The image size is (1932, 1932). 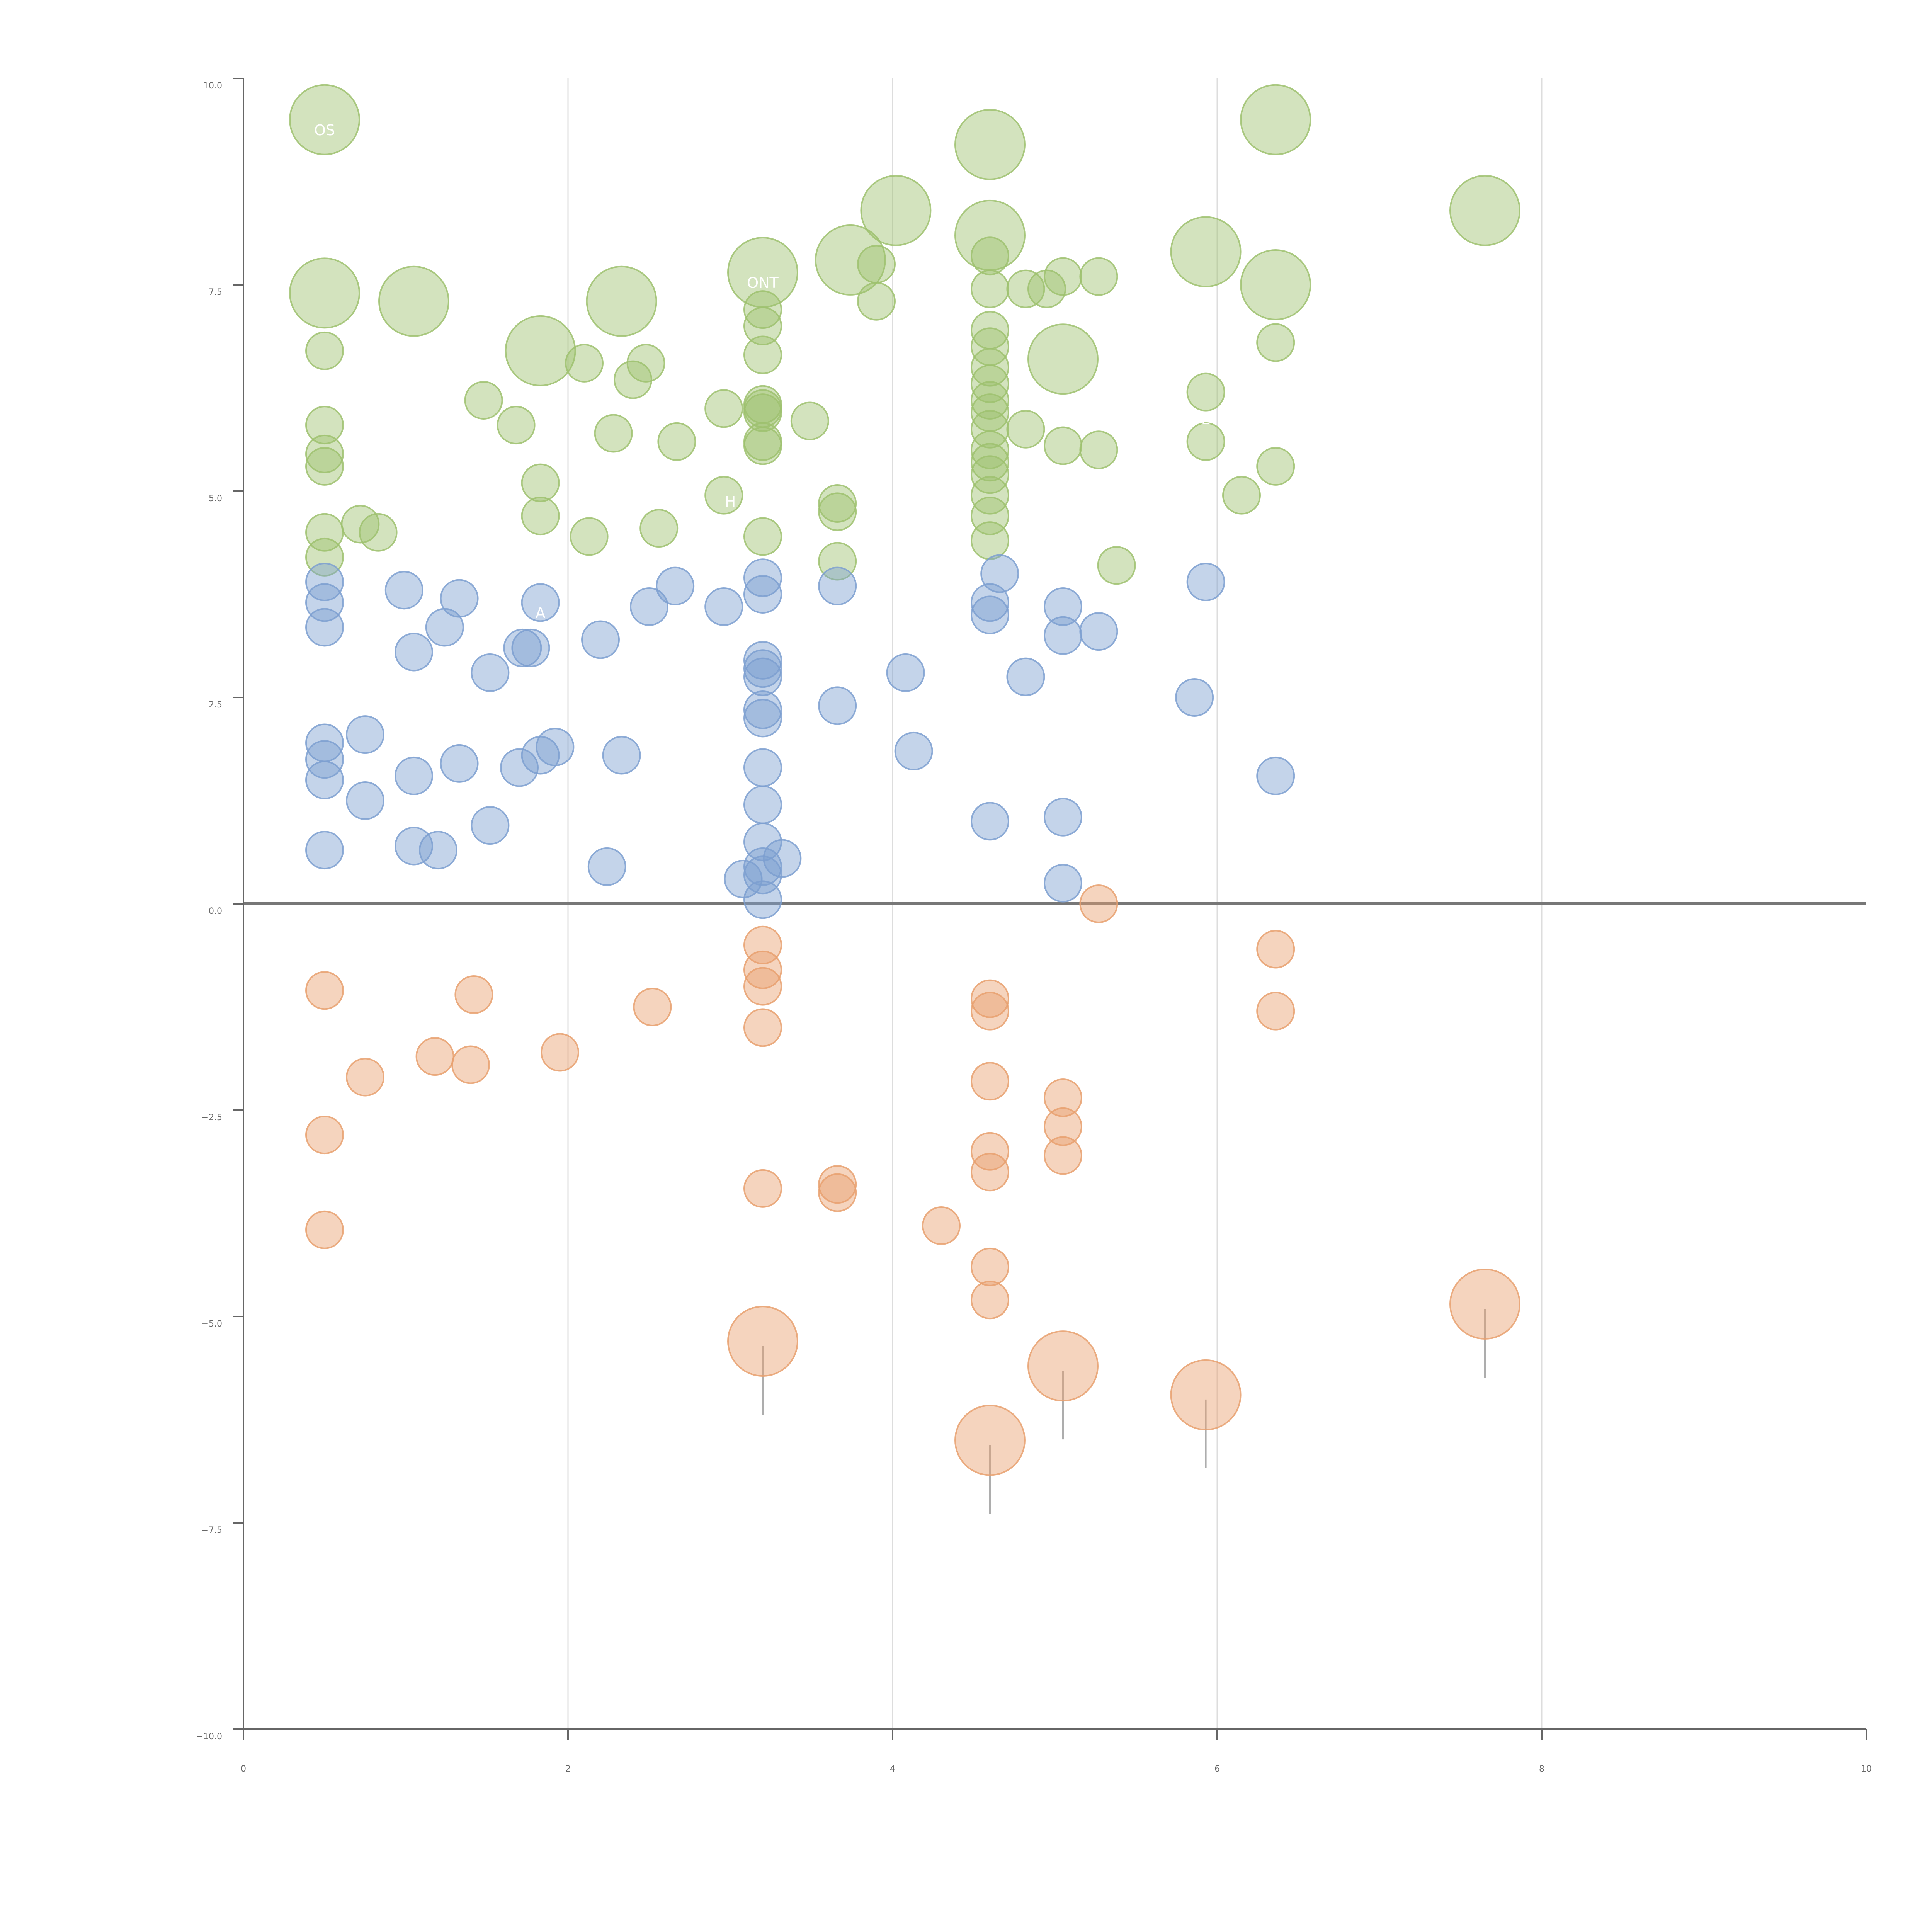 I want to click on bubble-label-2: E, so click(x=1206, y=418).